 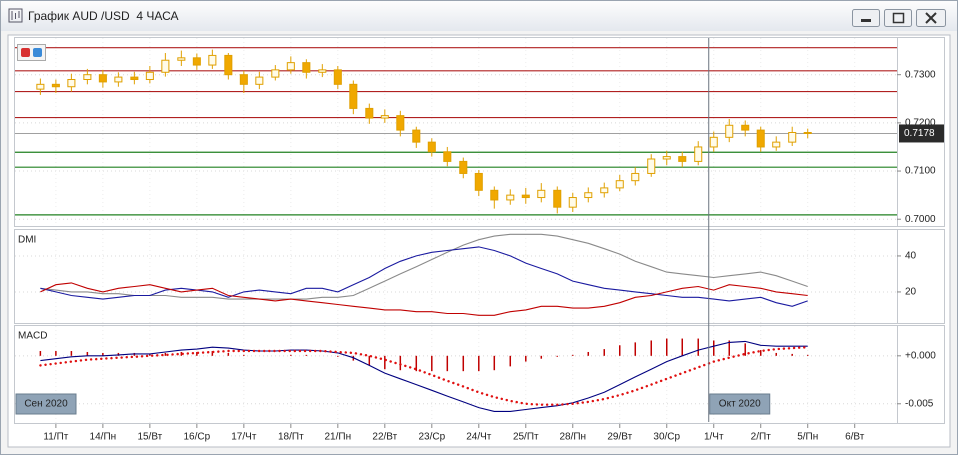 I want to click on signal-dots, so click(x=424, y=376).